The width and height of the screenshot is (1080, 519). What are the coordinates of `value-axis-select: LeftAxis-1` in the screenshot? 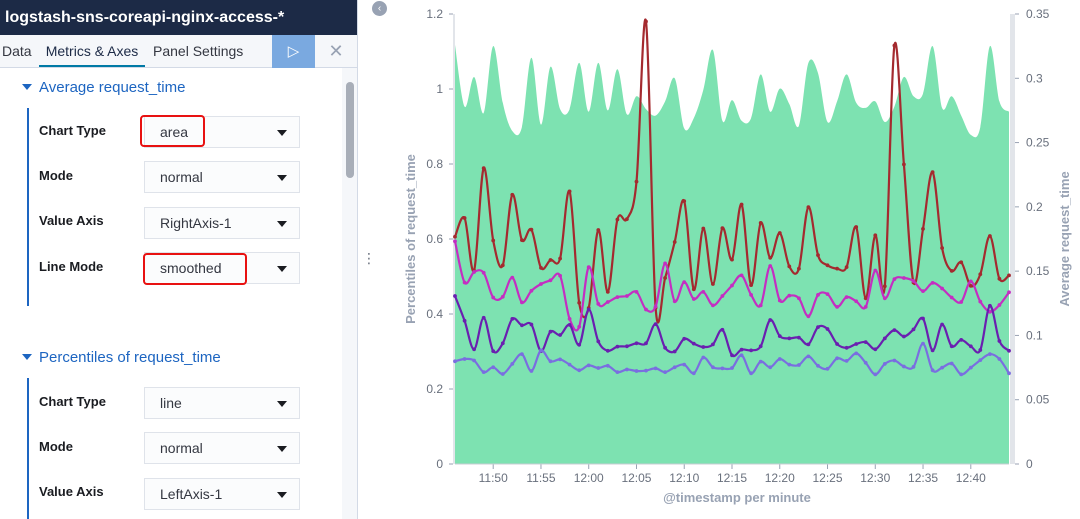 It's located at (222, 494).